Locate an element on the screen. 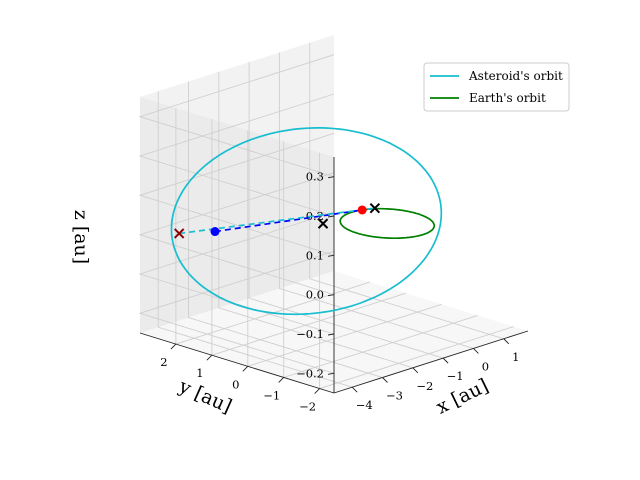 The height and width of the screenshot is (480, 640). z-tick-label-5: 0.3 is located at coordinates (315, 177).